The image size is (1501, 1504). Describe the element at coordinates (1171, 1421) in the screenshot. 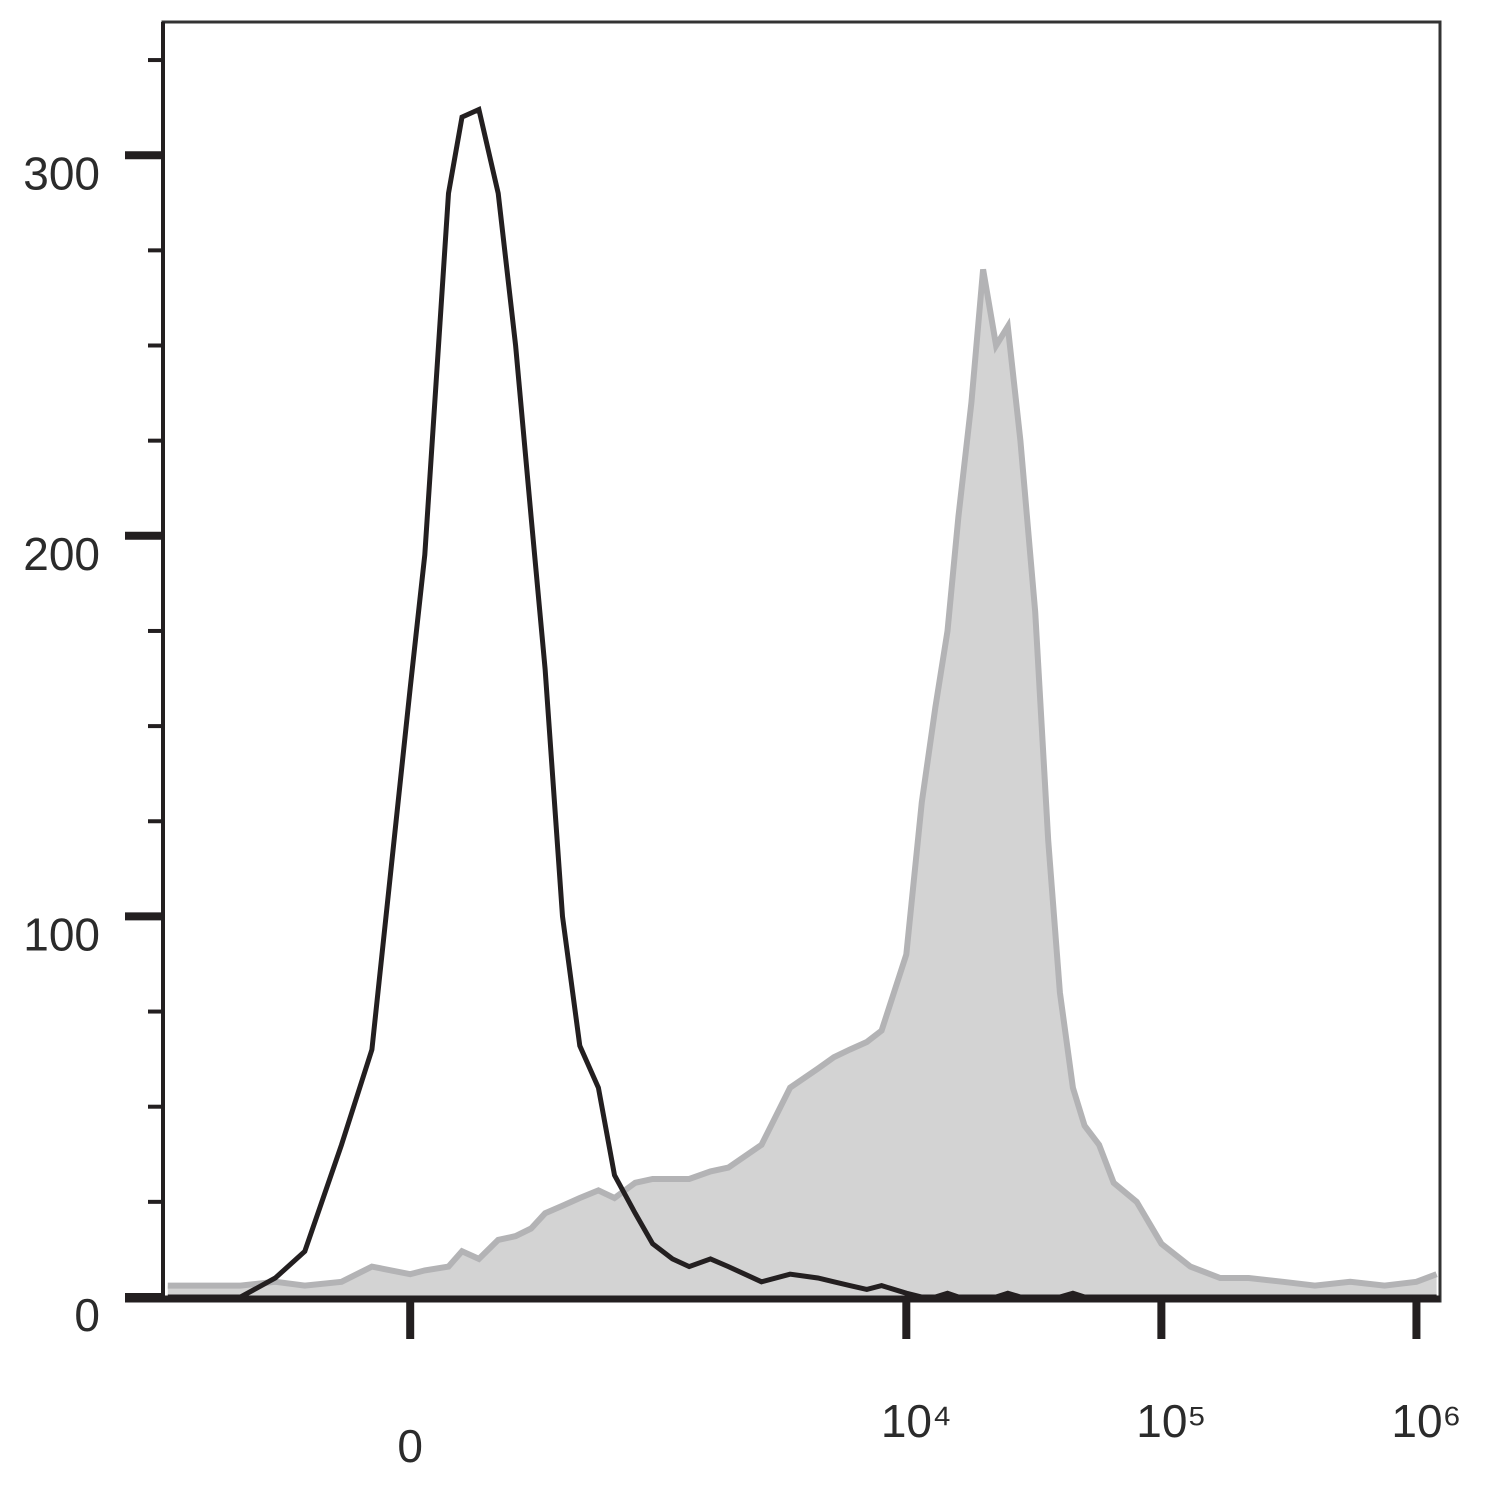

I see `x-tick-label: 10⁵` at that location.